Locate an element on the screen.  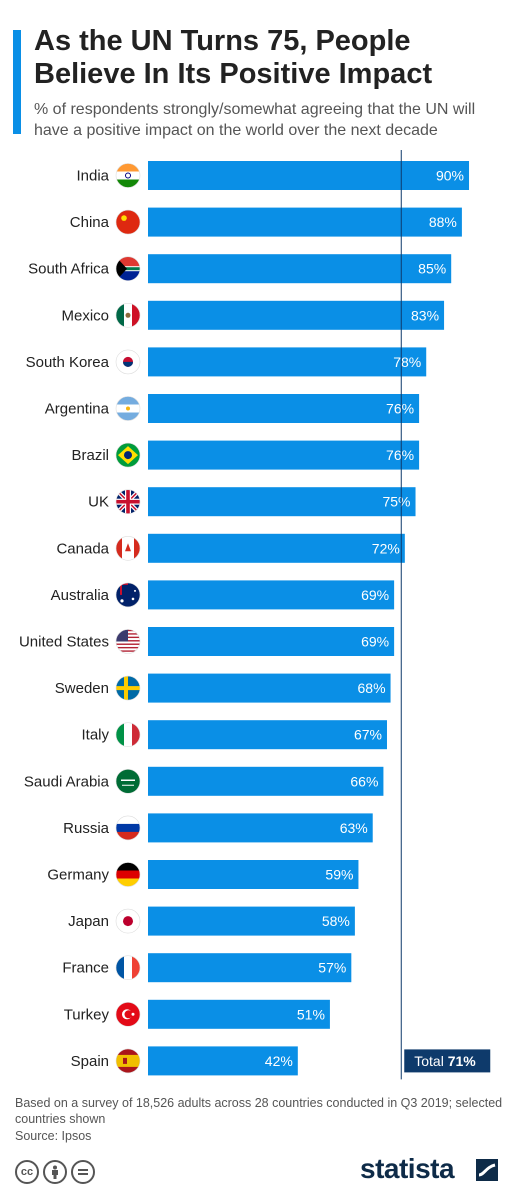
bar-row: Canada 72% is located at coordinates (230, 548).